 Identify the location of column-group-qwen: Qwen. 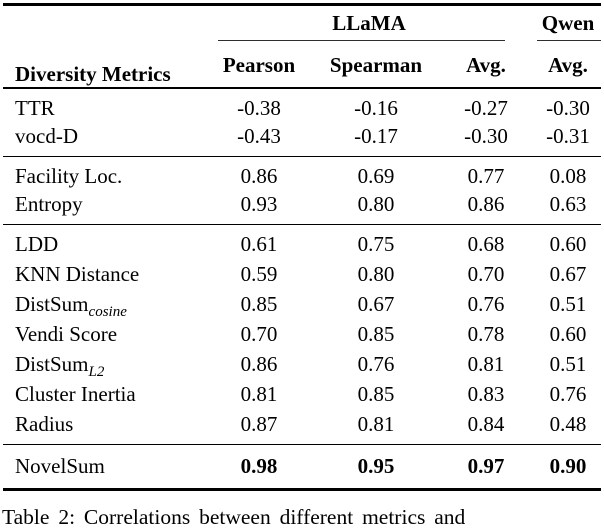
(568, 25).